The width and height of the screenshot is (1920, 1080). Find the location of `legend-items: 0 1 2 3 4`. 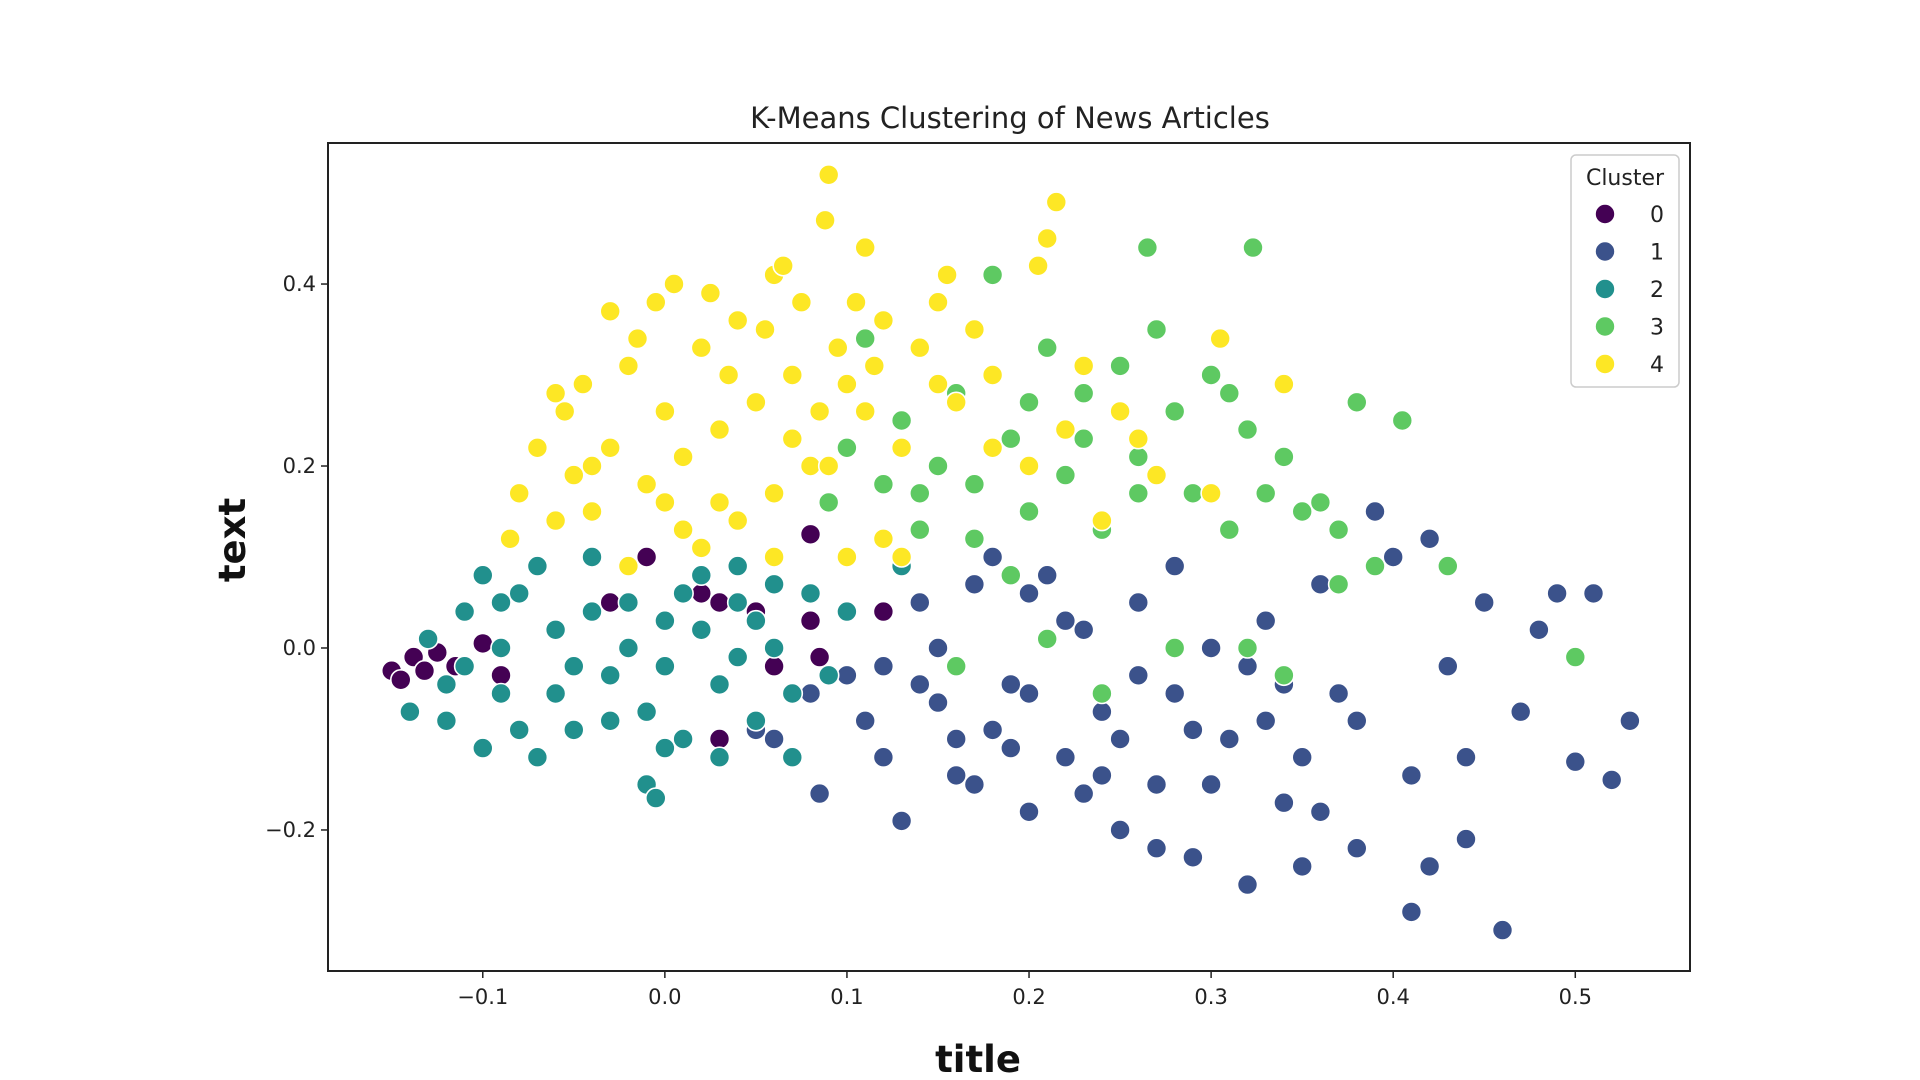

legend-items: 0 1 2 3 4 is located at coordinates (1629, 290).